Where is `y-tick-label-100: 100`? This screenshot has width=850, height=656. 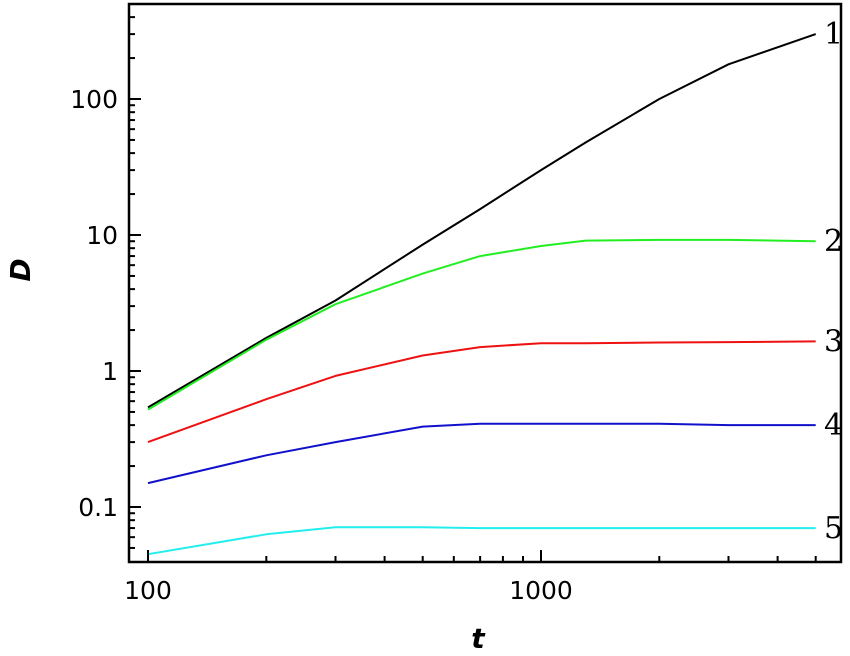
y-tick-label-100: 100 is located at coordinates (94, 99).